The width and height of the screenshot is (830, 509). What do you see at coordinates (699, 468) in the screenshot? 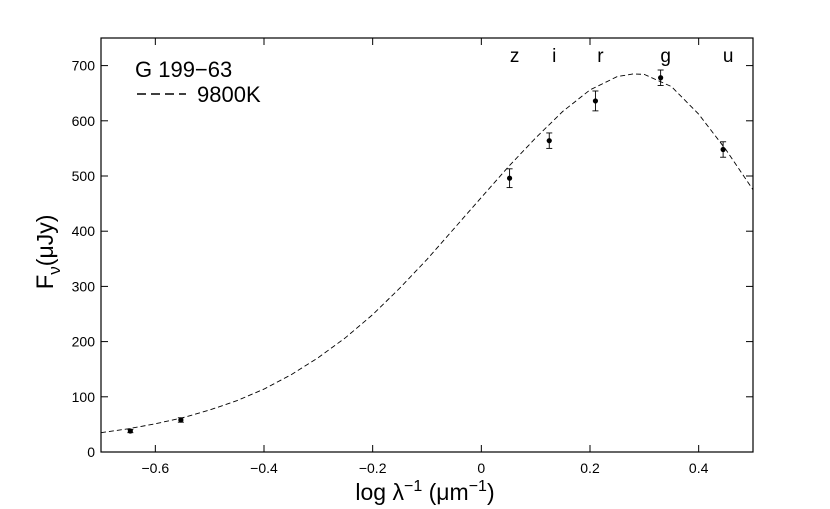
I see `x-tick-label-5: 0.4` at bounding box center [699, 468].